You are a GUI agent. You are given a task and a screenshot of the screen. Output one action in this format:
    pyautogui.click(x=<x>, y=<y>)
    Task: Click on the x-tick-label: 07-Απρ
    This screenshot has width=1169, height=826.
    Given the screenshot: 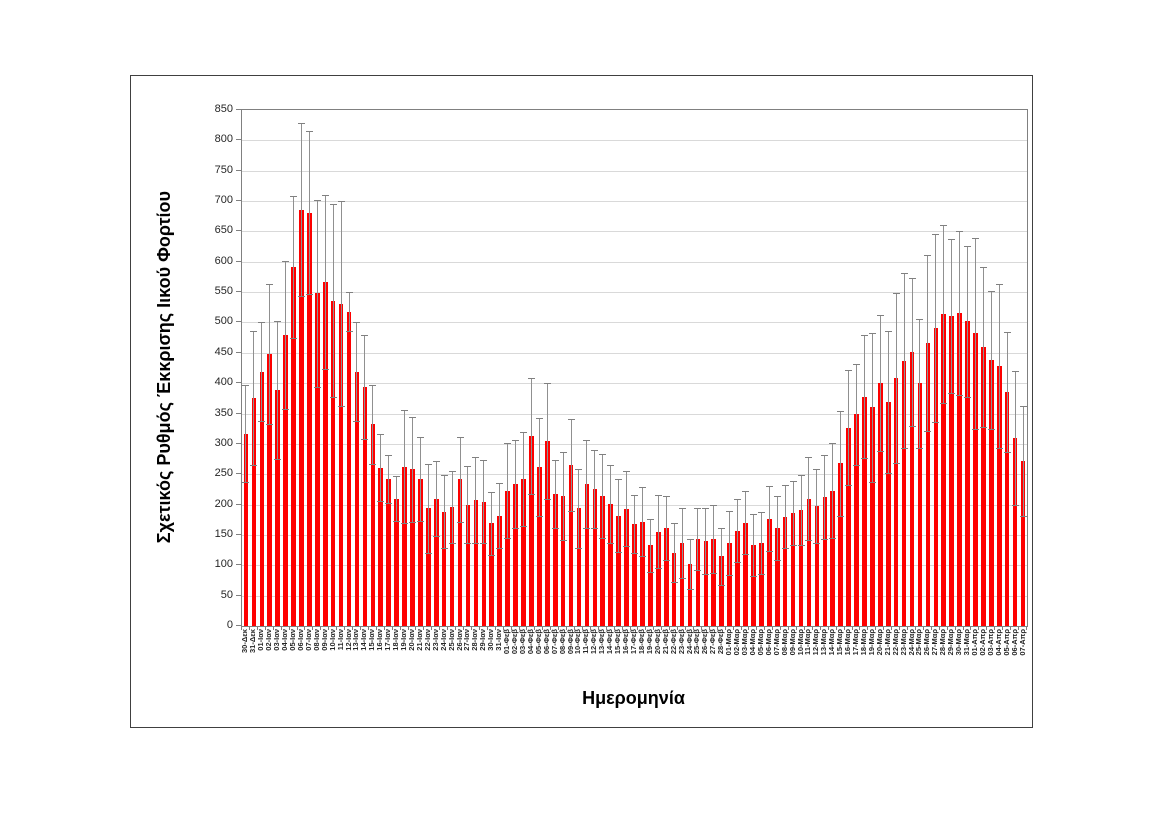 What is the action you would take?
    pyautogui.click(x=1022, y=645)
    